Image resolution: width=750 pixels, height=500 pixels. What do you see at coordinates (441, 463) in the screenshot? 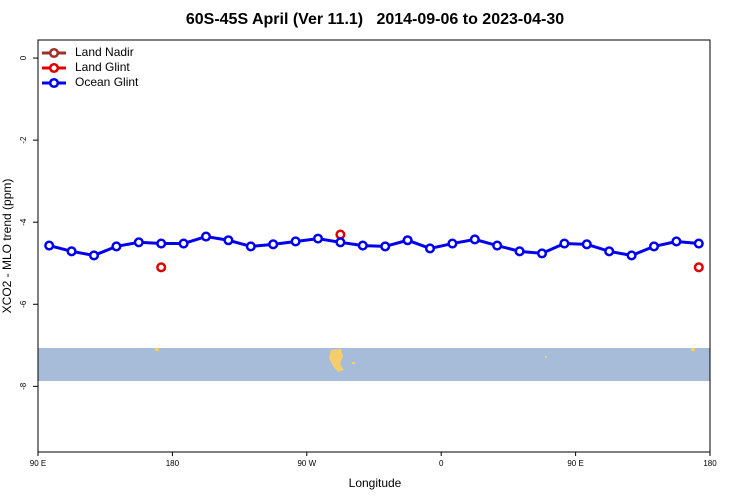
I see `x-tick-label: 0` at bounding box center [441, 463].